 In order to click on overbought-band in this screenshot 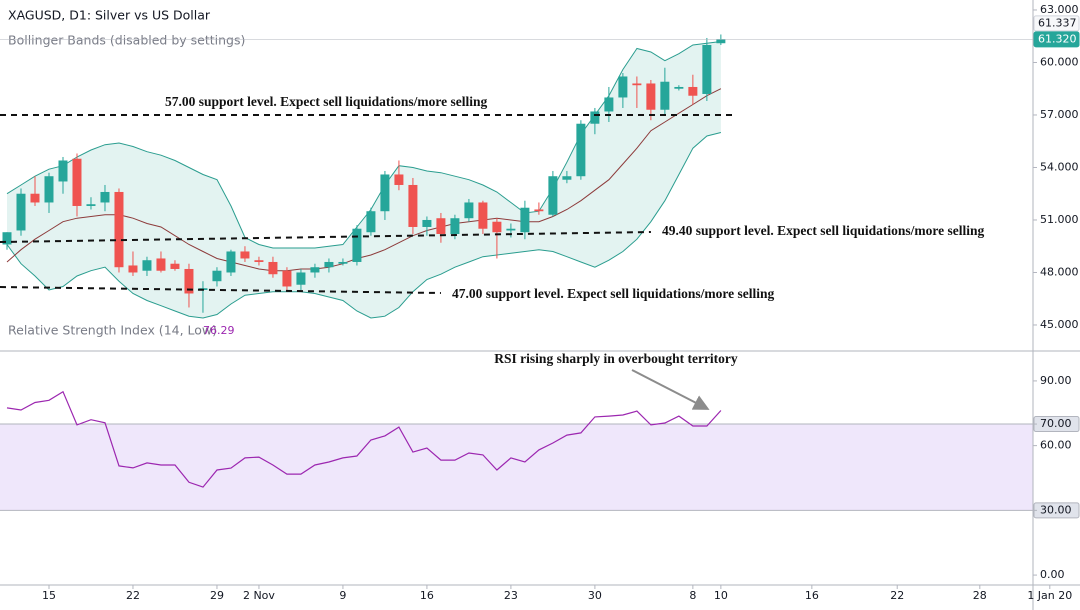, I will do `click(516, 467)`.